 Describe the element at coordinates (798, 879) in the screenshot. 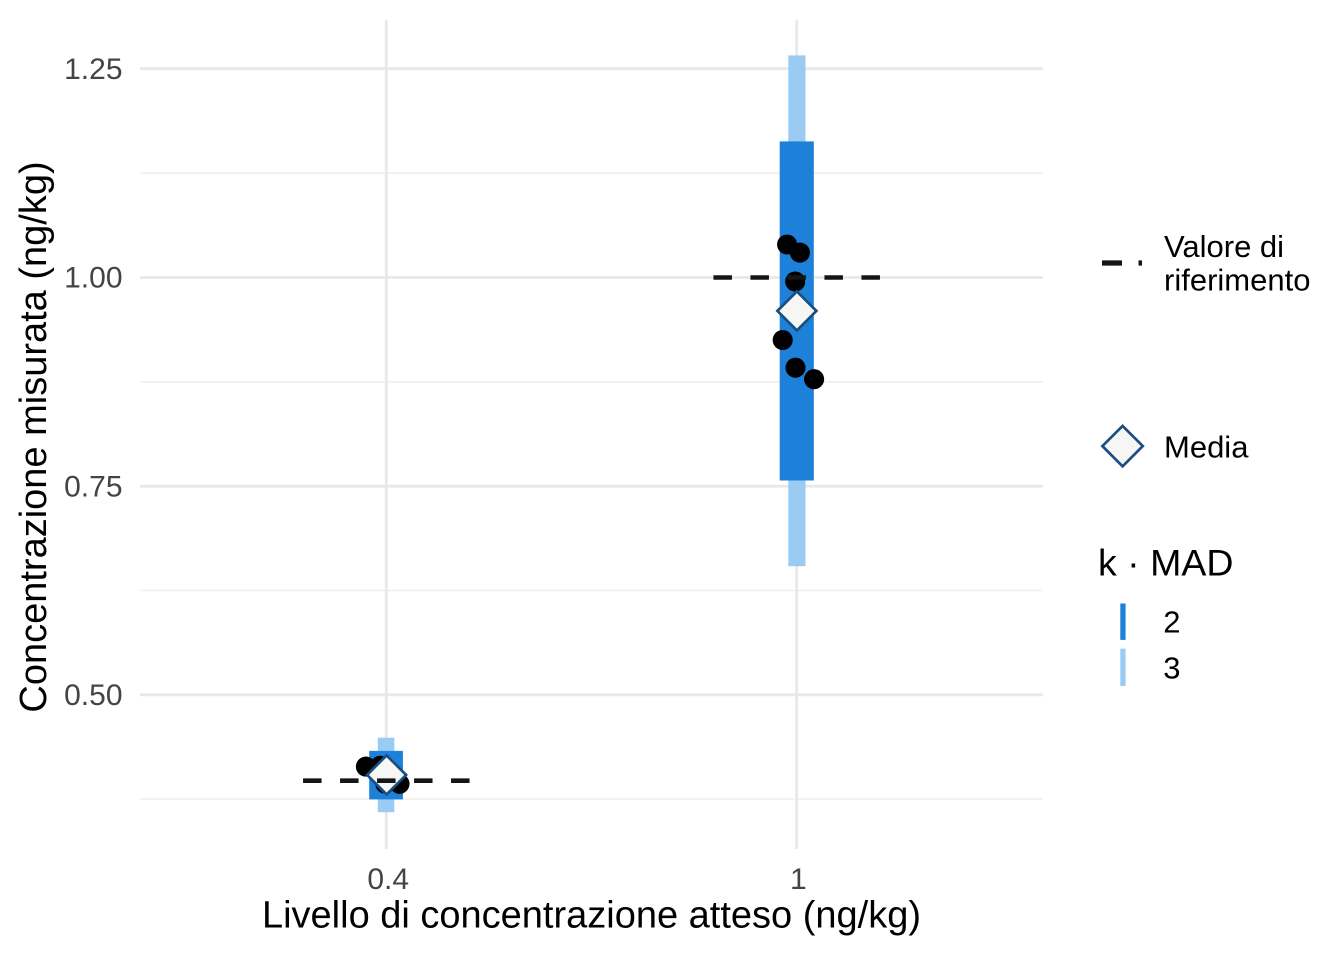

I see `svg-text: 1` at that location.